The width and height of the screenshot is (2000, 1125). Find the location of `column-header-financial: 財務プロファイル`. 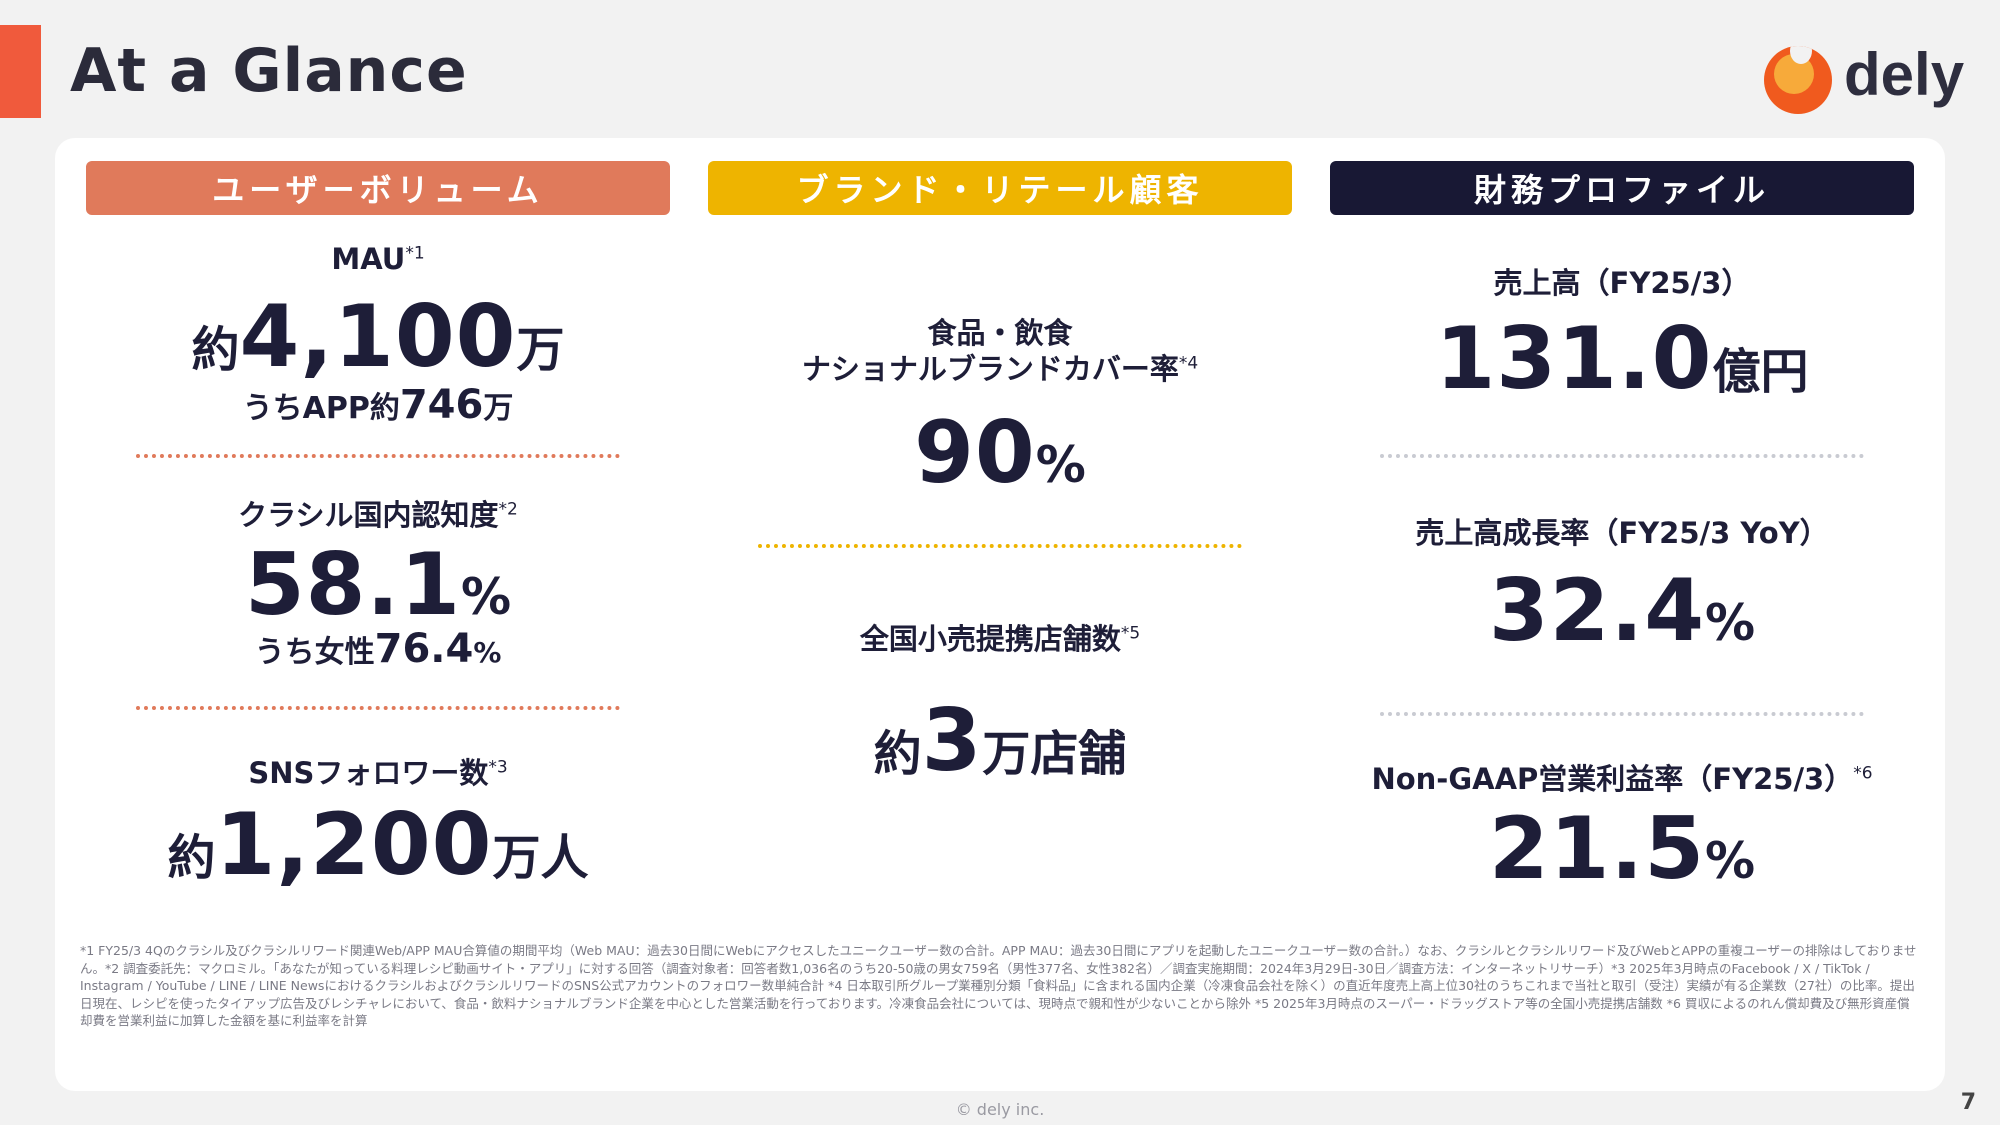

column-header-financial: 財務プロファイル is located at coordinates (1622, 188).